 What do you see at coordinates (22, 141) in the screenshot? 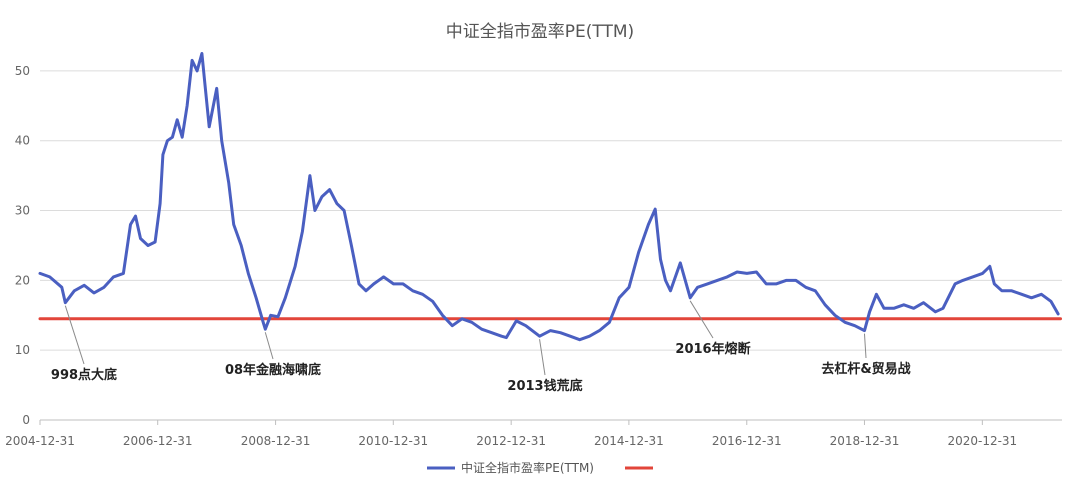
I see `y-tick-label: 40` at bounding box center [22, 141].